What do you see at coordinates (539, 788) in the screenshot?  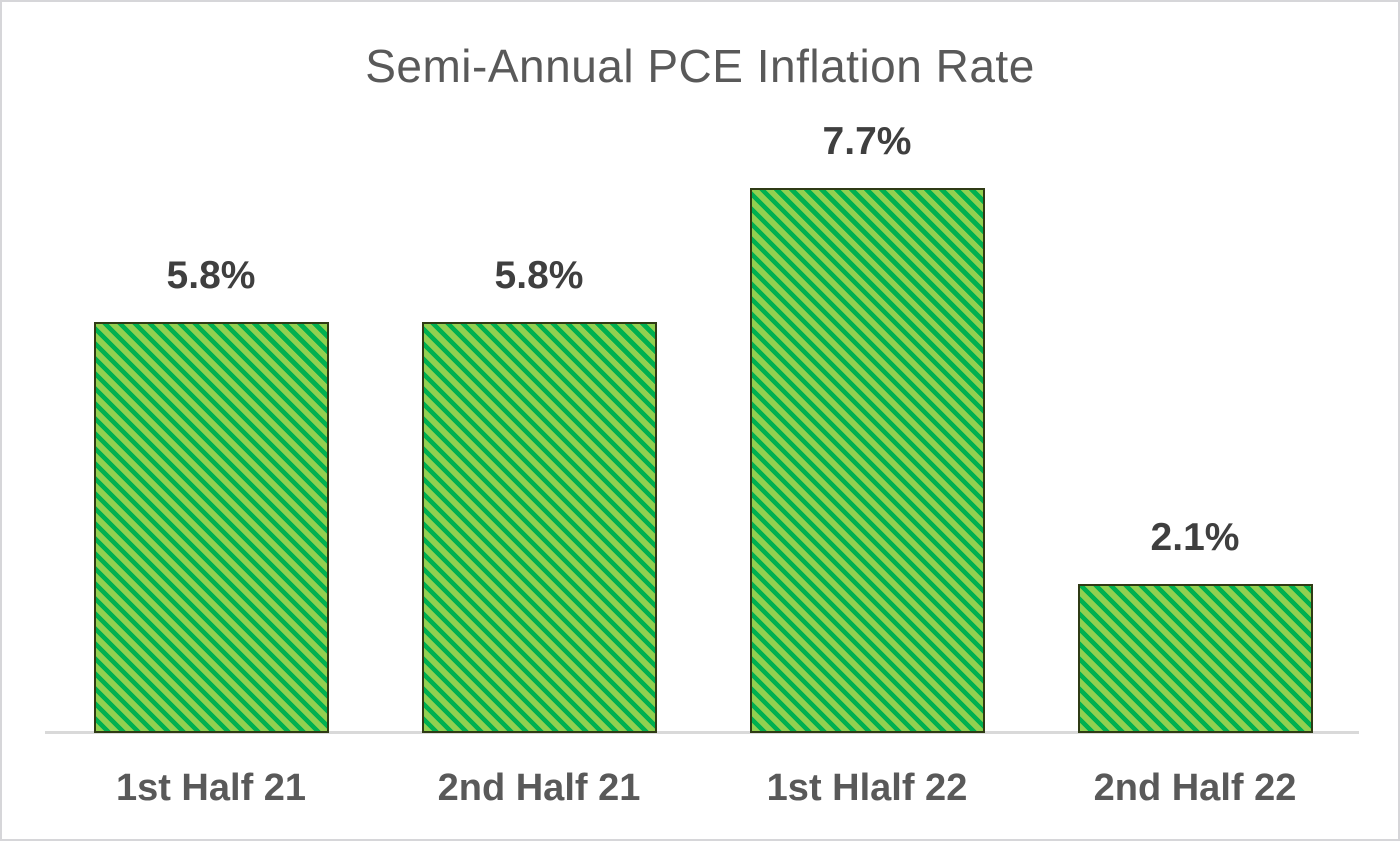 I see `category-label: 2nd Half 21` at bounding box center [539, 788].